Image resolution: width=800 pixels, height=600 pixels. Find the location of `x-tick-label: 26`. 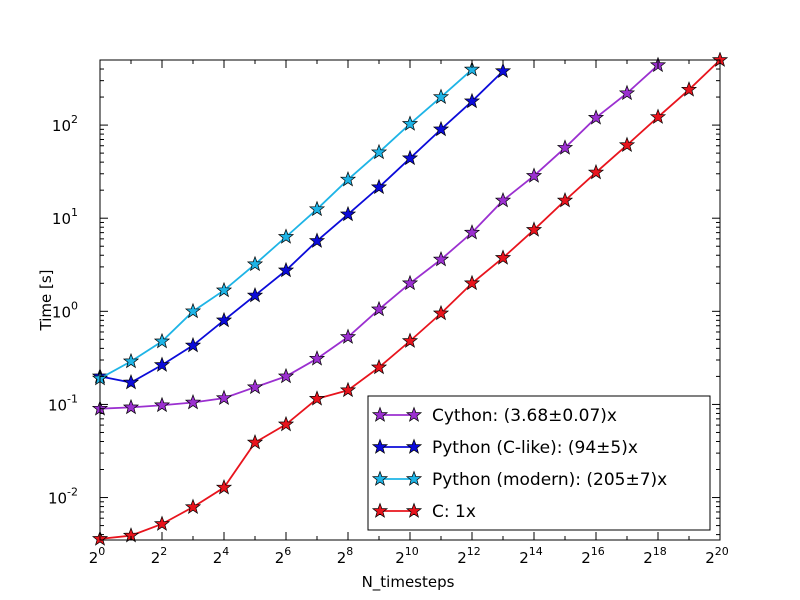

x-tick-label: 26 is located at coordinates (283, 556).